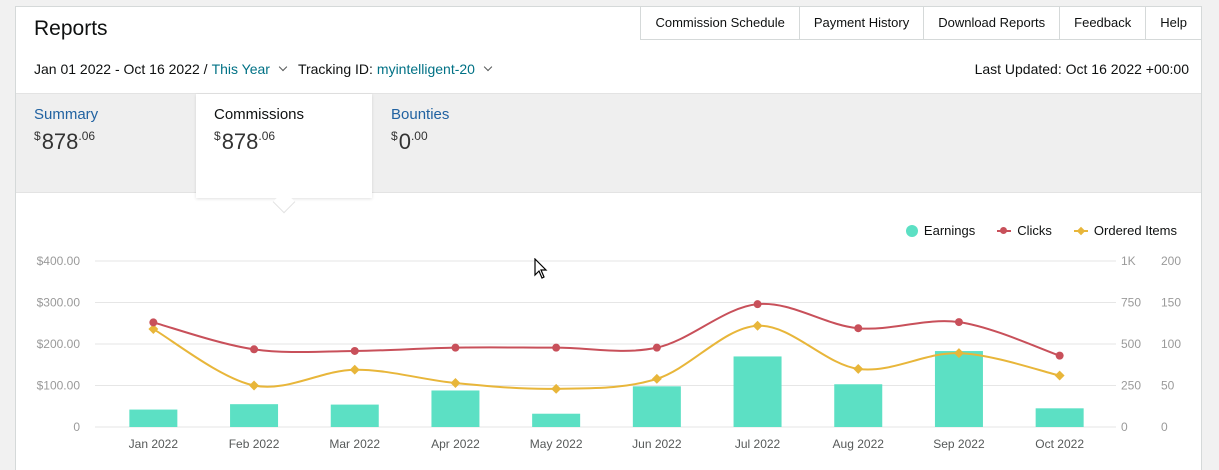 The height and width of the screenshot is (470, 1219). I want to click on y-right-items-tick-label: 100, so click(1171, 344).